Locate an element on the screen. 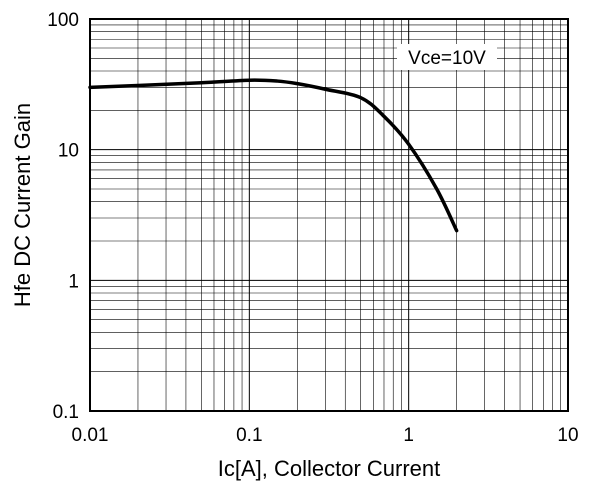 The height and width of the screenshot is (486, 596). annotation-vce: Vce=10V is located at coordinates (447, 58).